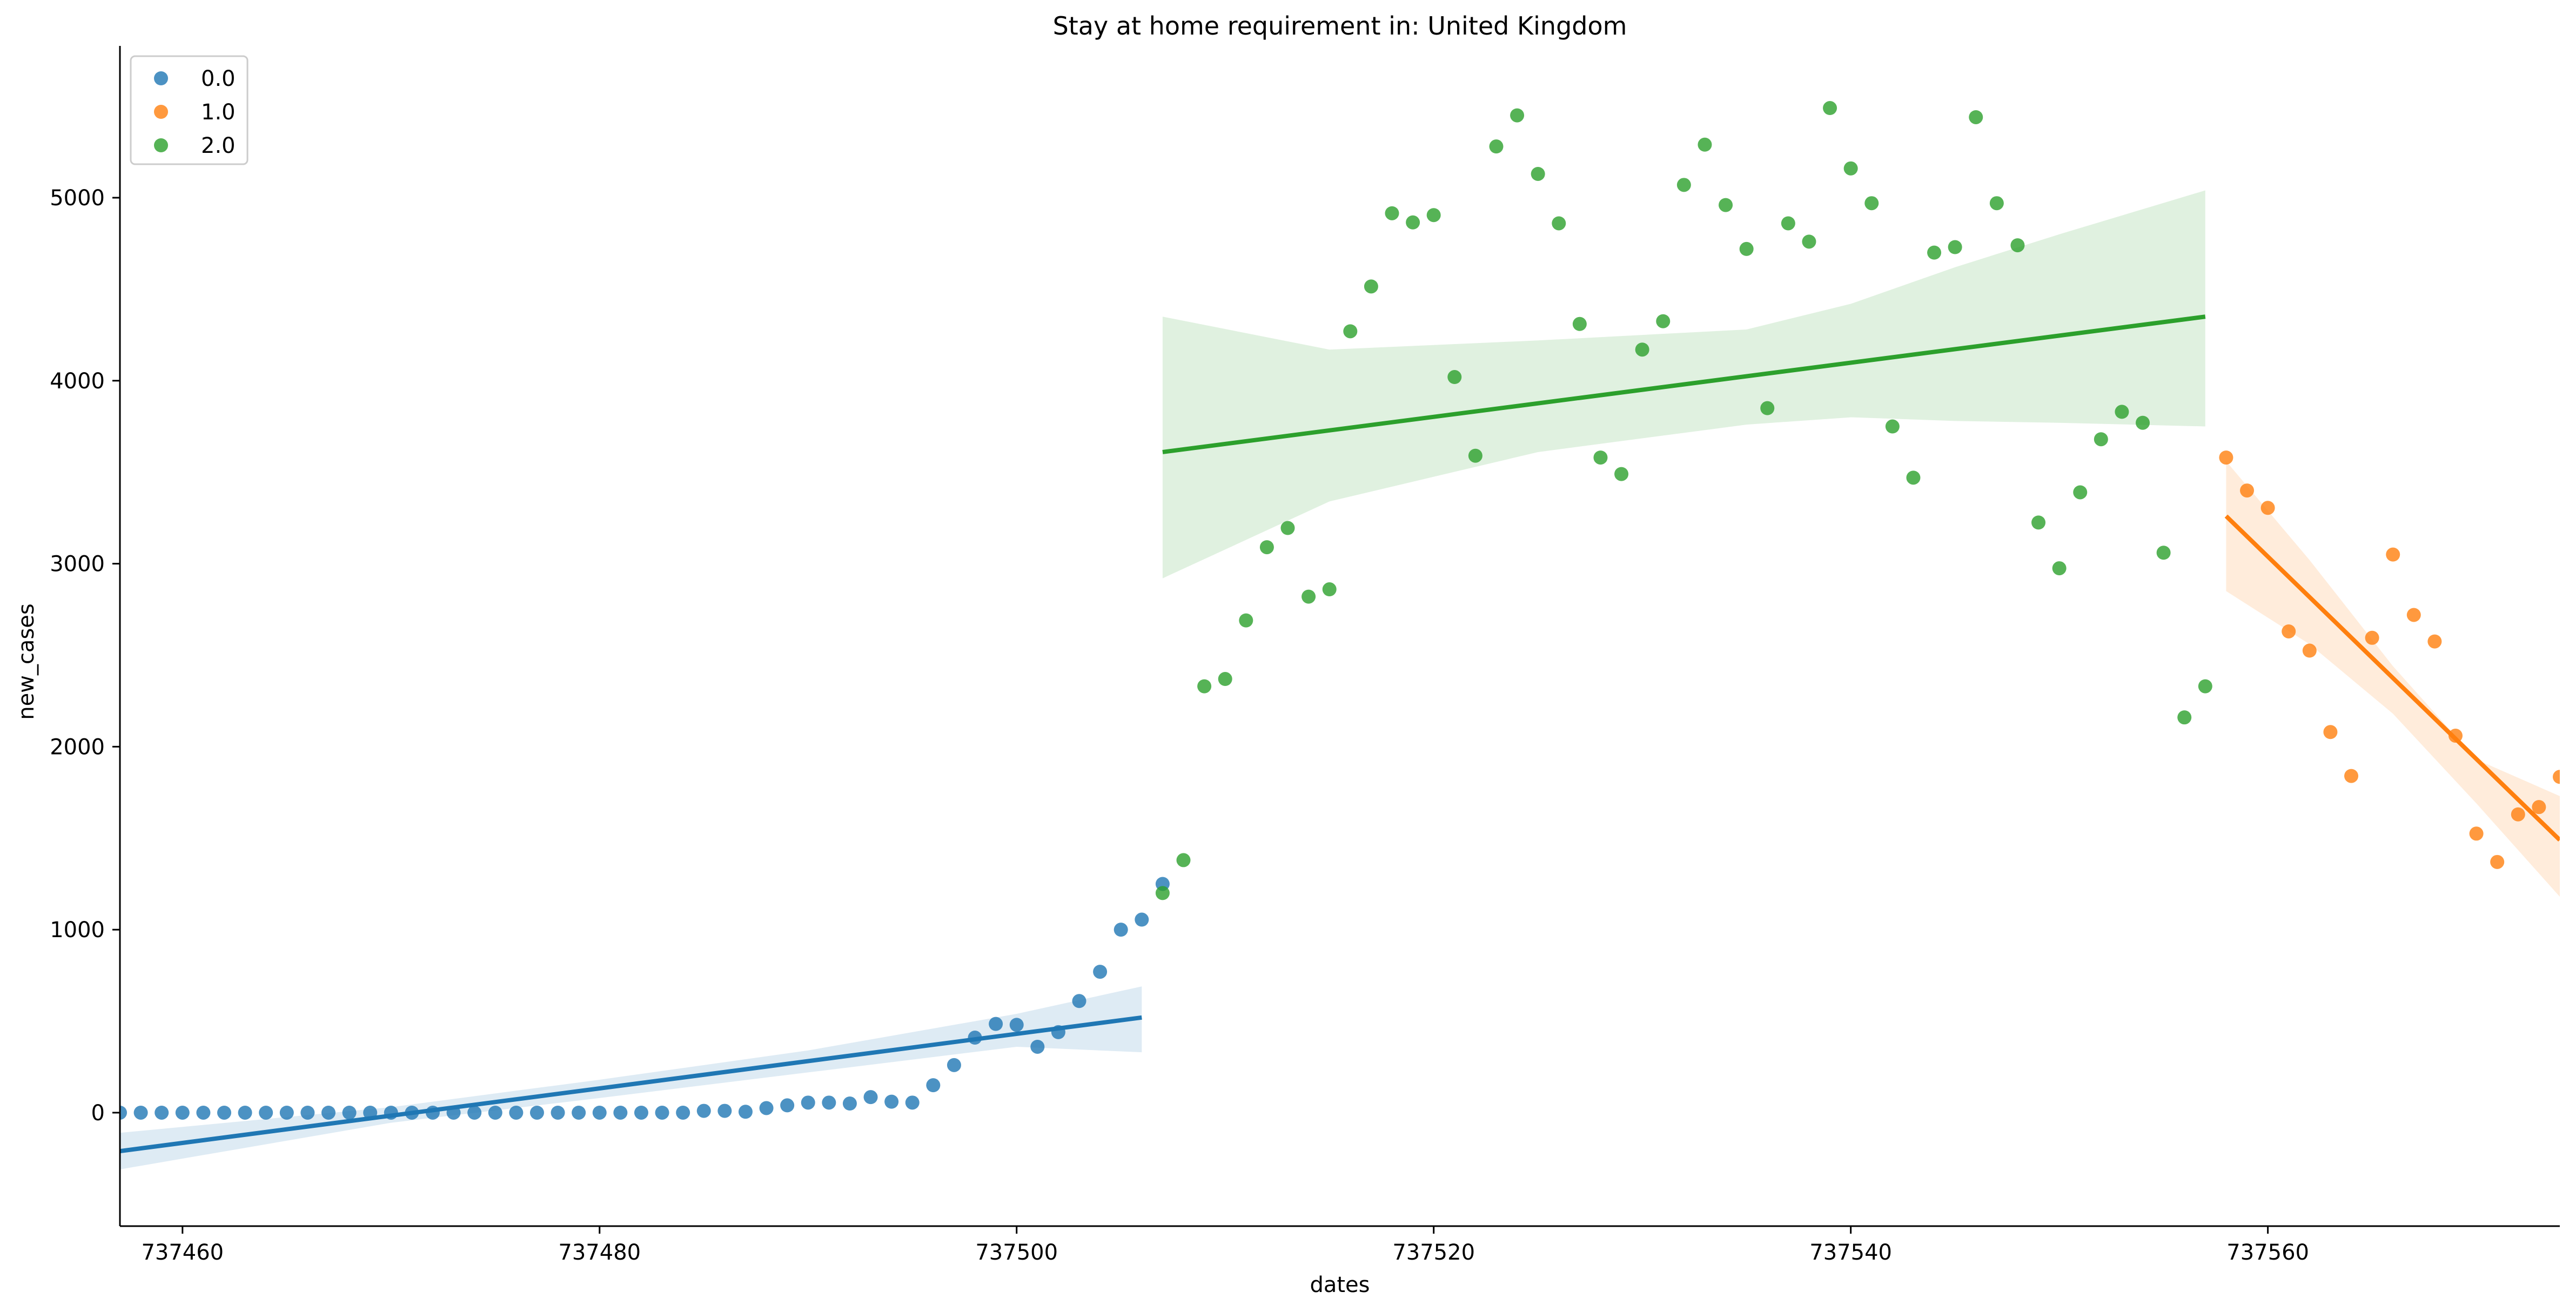 The width and height of the screenshot is (2576, 1312). Describe the element at coordinates (218, 145) in the screenshot. I see `legend-label-2-0: 2.0` at that location.